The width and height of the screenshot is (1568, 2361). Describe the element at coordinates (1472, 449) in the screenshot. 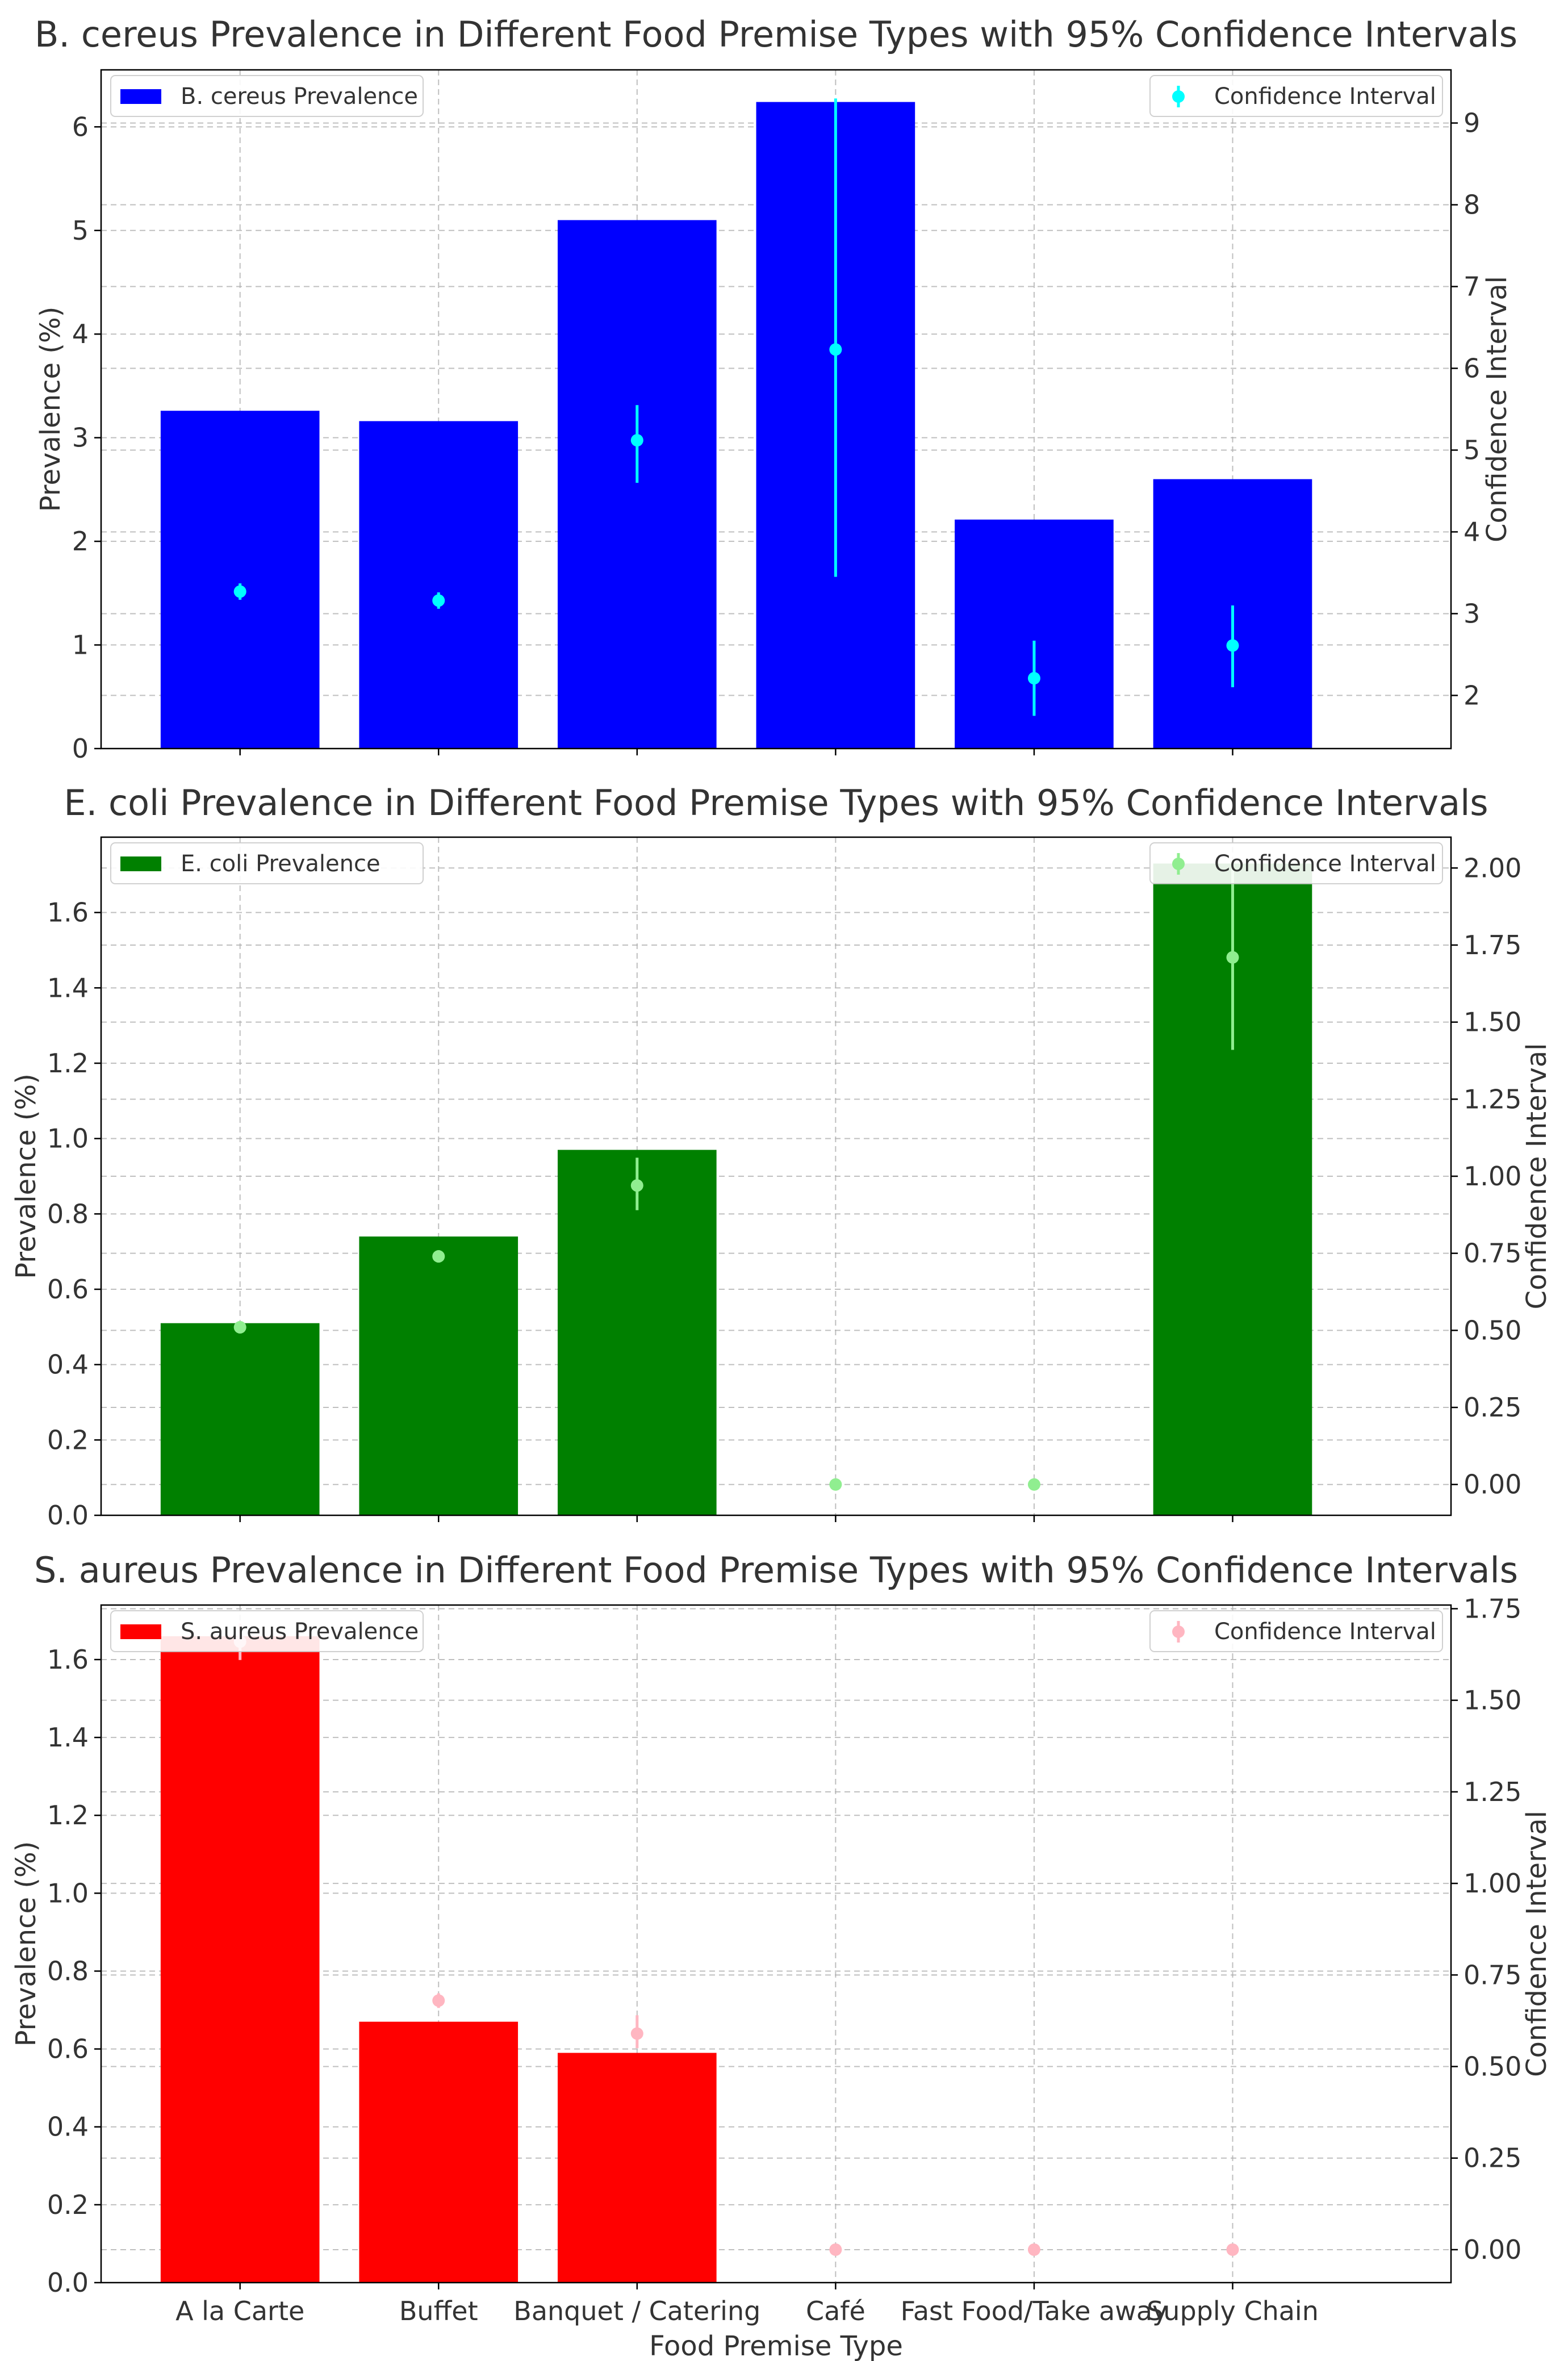

I see `y2-tick-label: 5` at that location.